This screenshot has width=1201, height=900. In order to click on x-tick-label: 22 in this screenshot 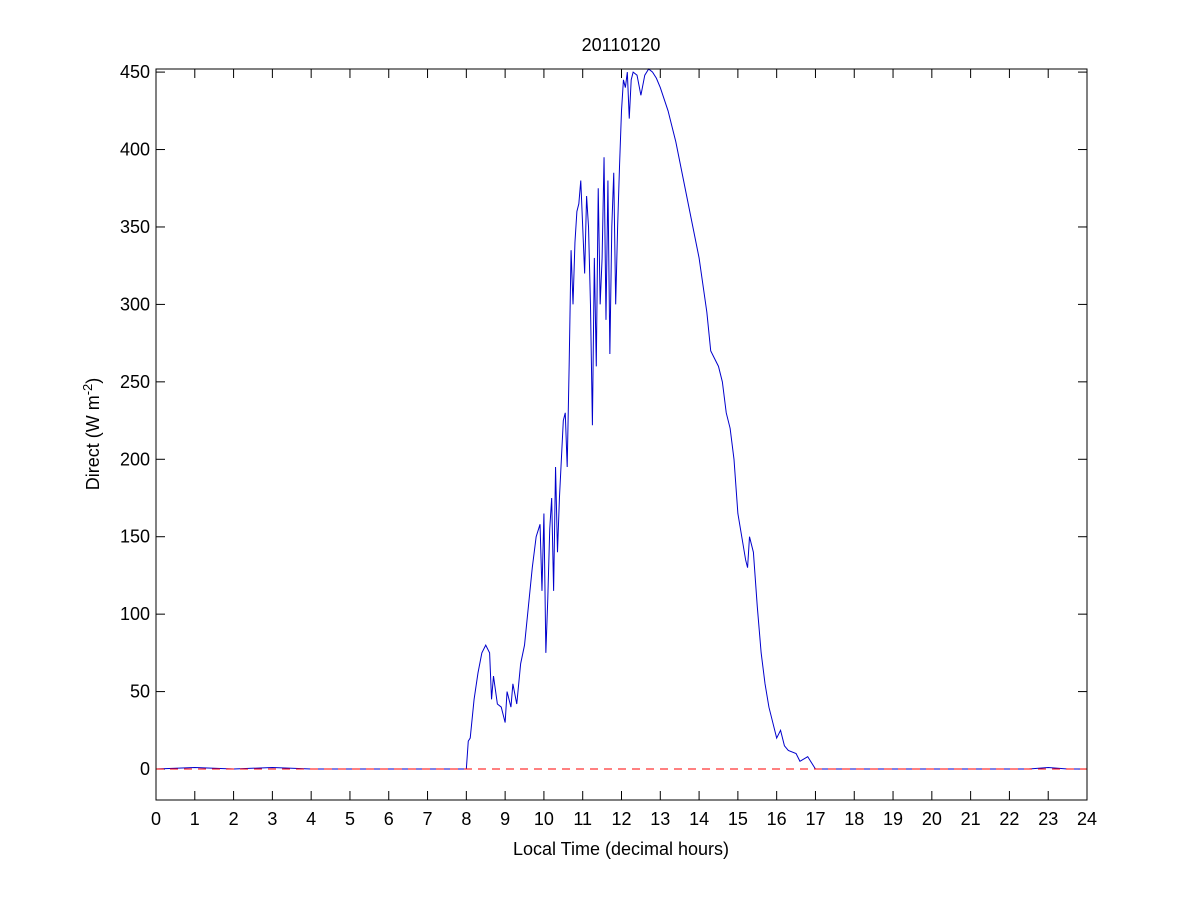, I will do `click(1009, 819)`.